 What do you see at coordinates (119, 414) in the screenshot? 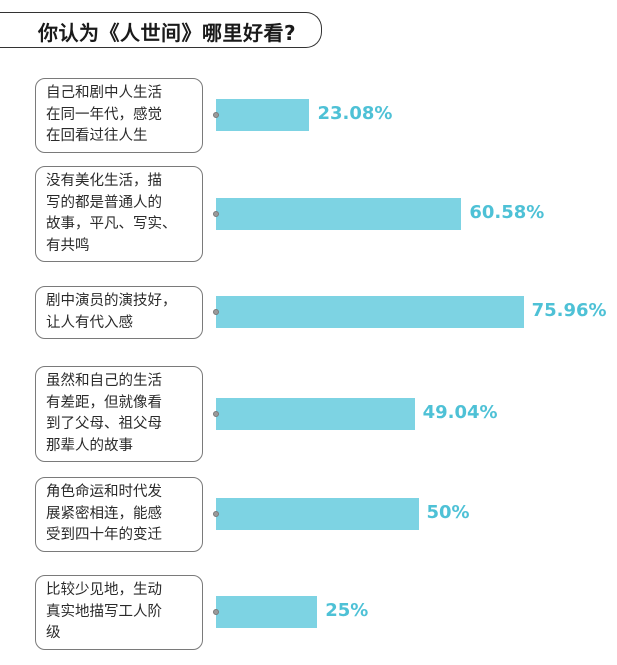
I see `category-label: 虽然和自己的生活 有差距，但就像看 到了父母、祖父母 那辈人的故事` at bounding box center [119, 414].